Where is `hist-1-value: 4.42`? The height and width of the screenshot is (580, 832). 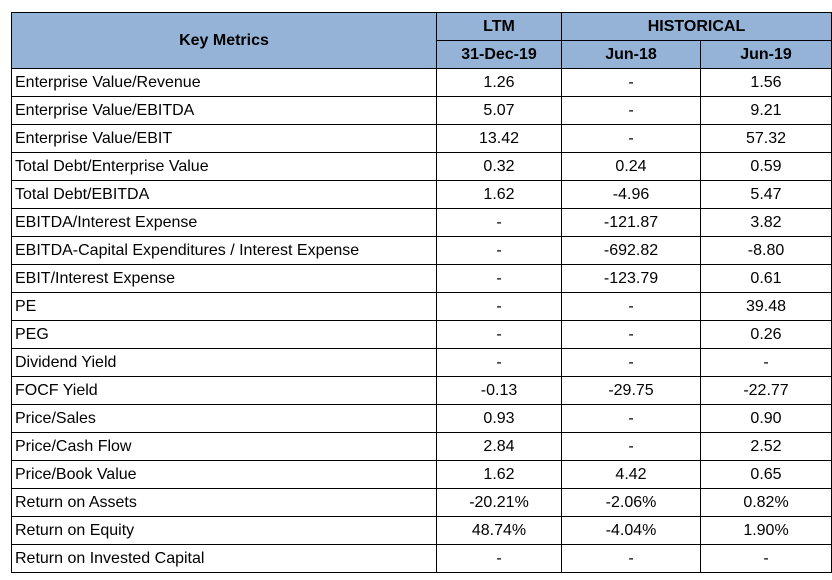
hist-1-value: 4.42 is located at coordinates (631, 474).